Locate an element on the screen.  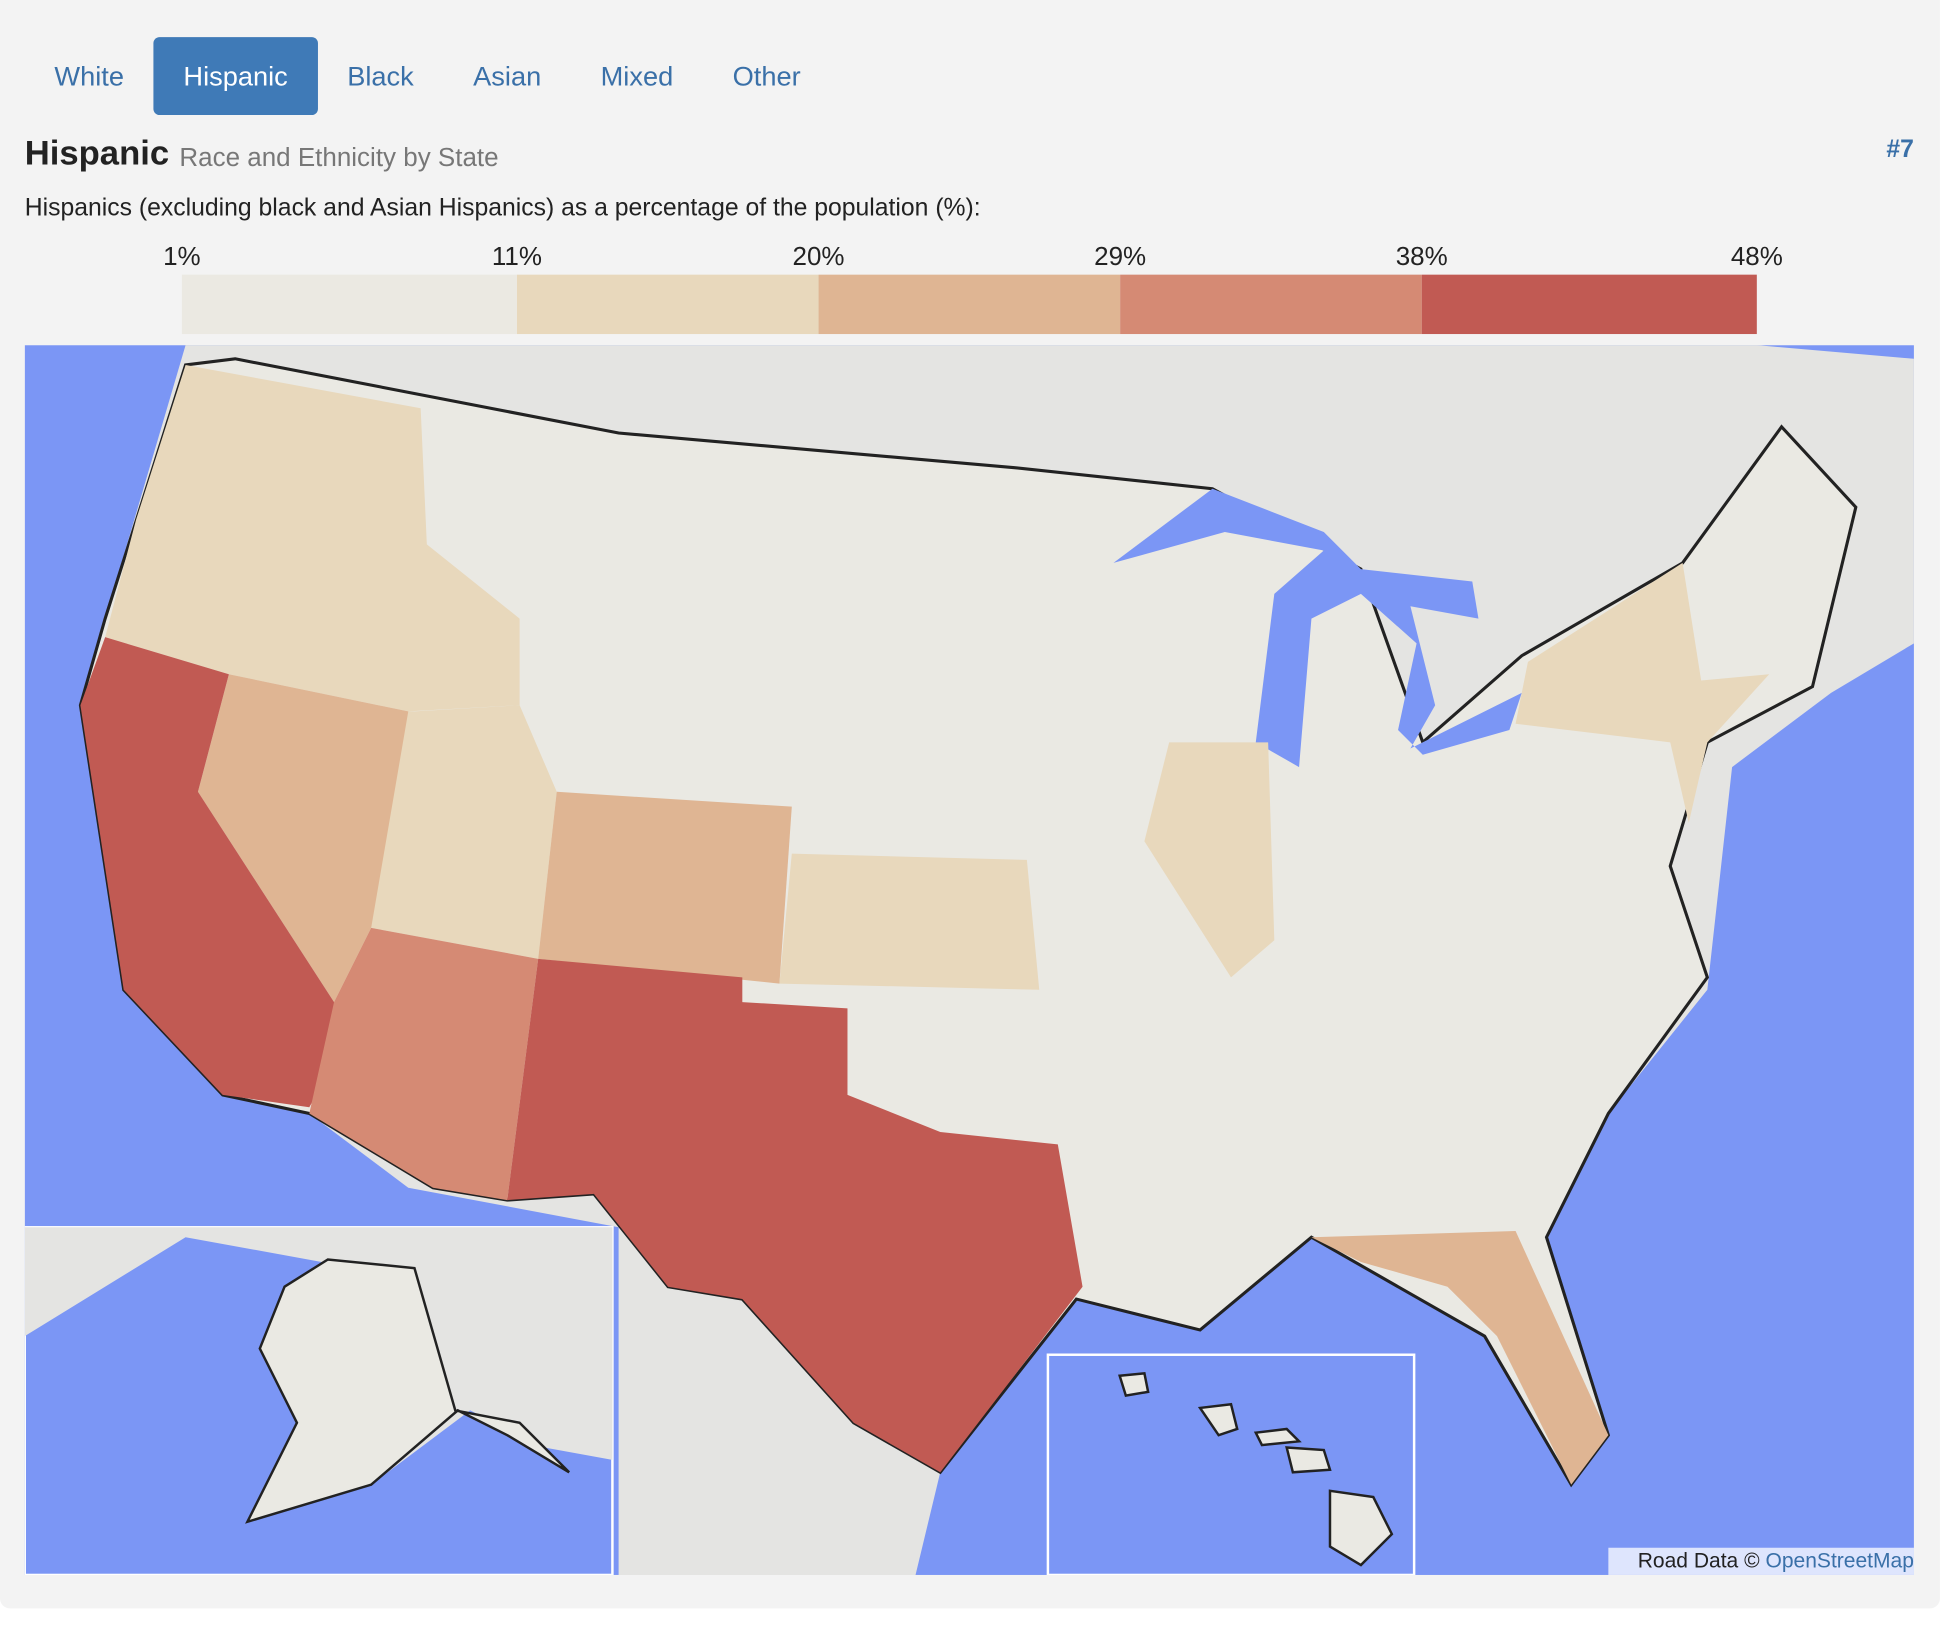
legend-tick-label: 1% is located at coordinates (182, 256).